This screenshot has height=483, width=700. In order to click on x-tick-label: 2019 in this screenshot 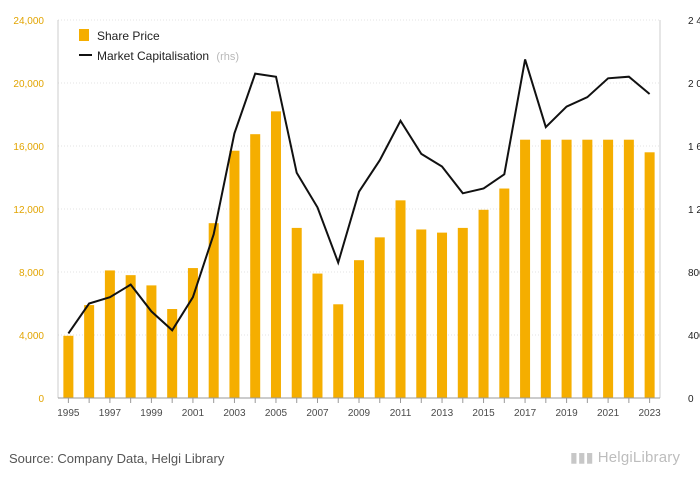, I will do `click(566, 413)`.